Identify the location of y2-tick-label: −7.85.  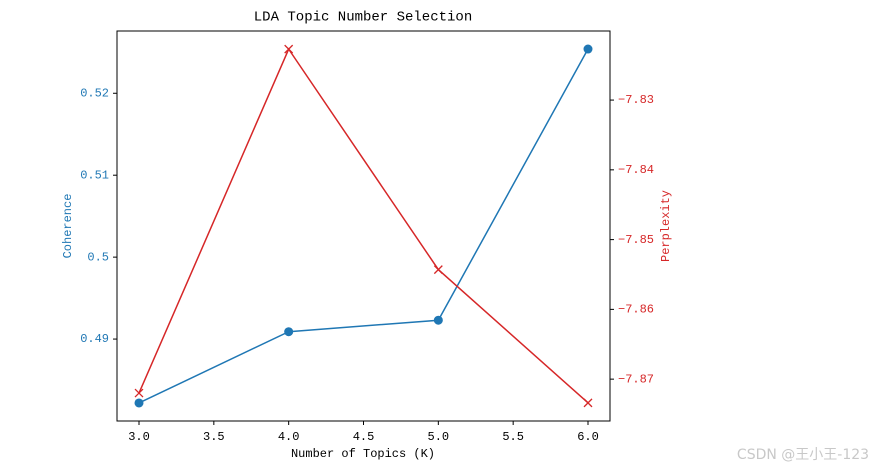
(636, 240).